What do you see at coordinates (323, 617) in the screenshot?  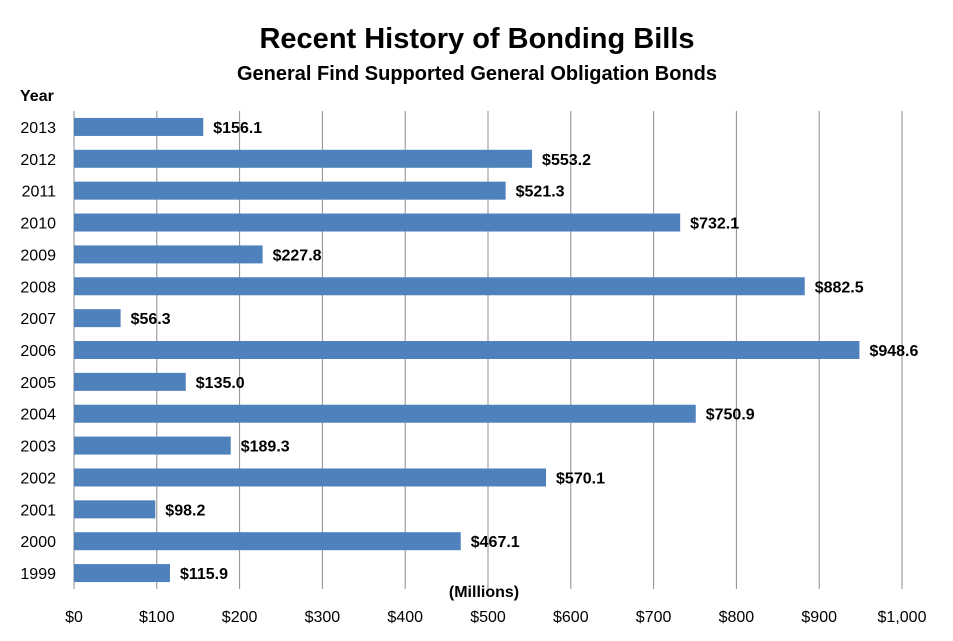 I see `x-tick-label: $300` at bounding box center [323, 617].